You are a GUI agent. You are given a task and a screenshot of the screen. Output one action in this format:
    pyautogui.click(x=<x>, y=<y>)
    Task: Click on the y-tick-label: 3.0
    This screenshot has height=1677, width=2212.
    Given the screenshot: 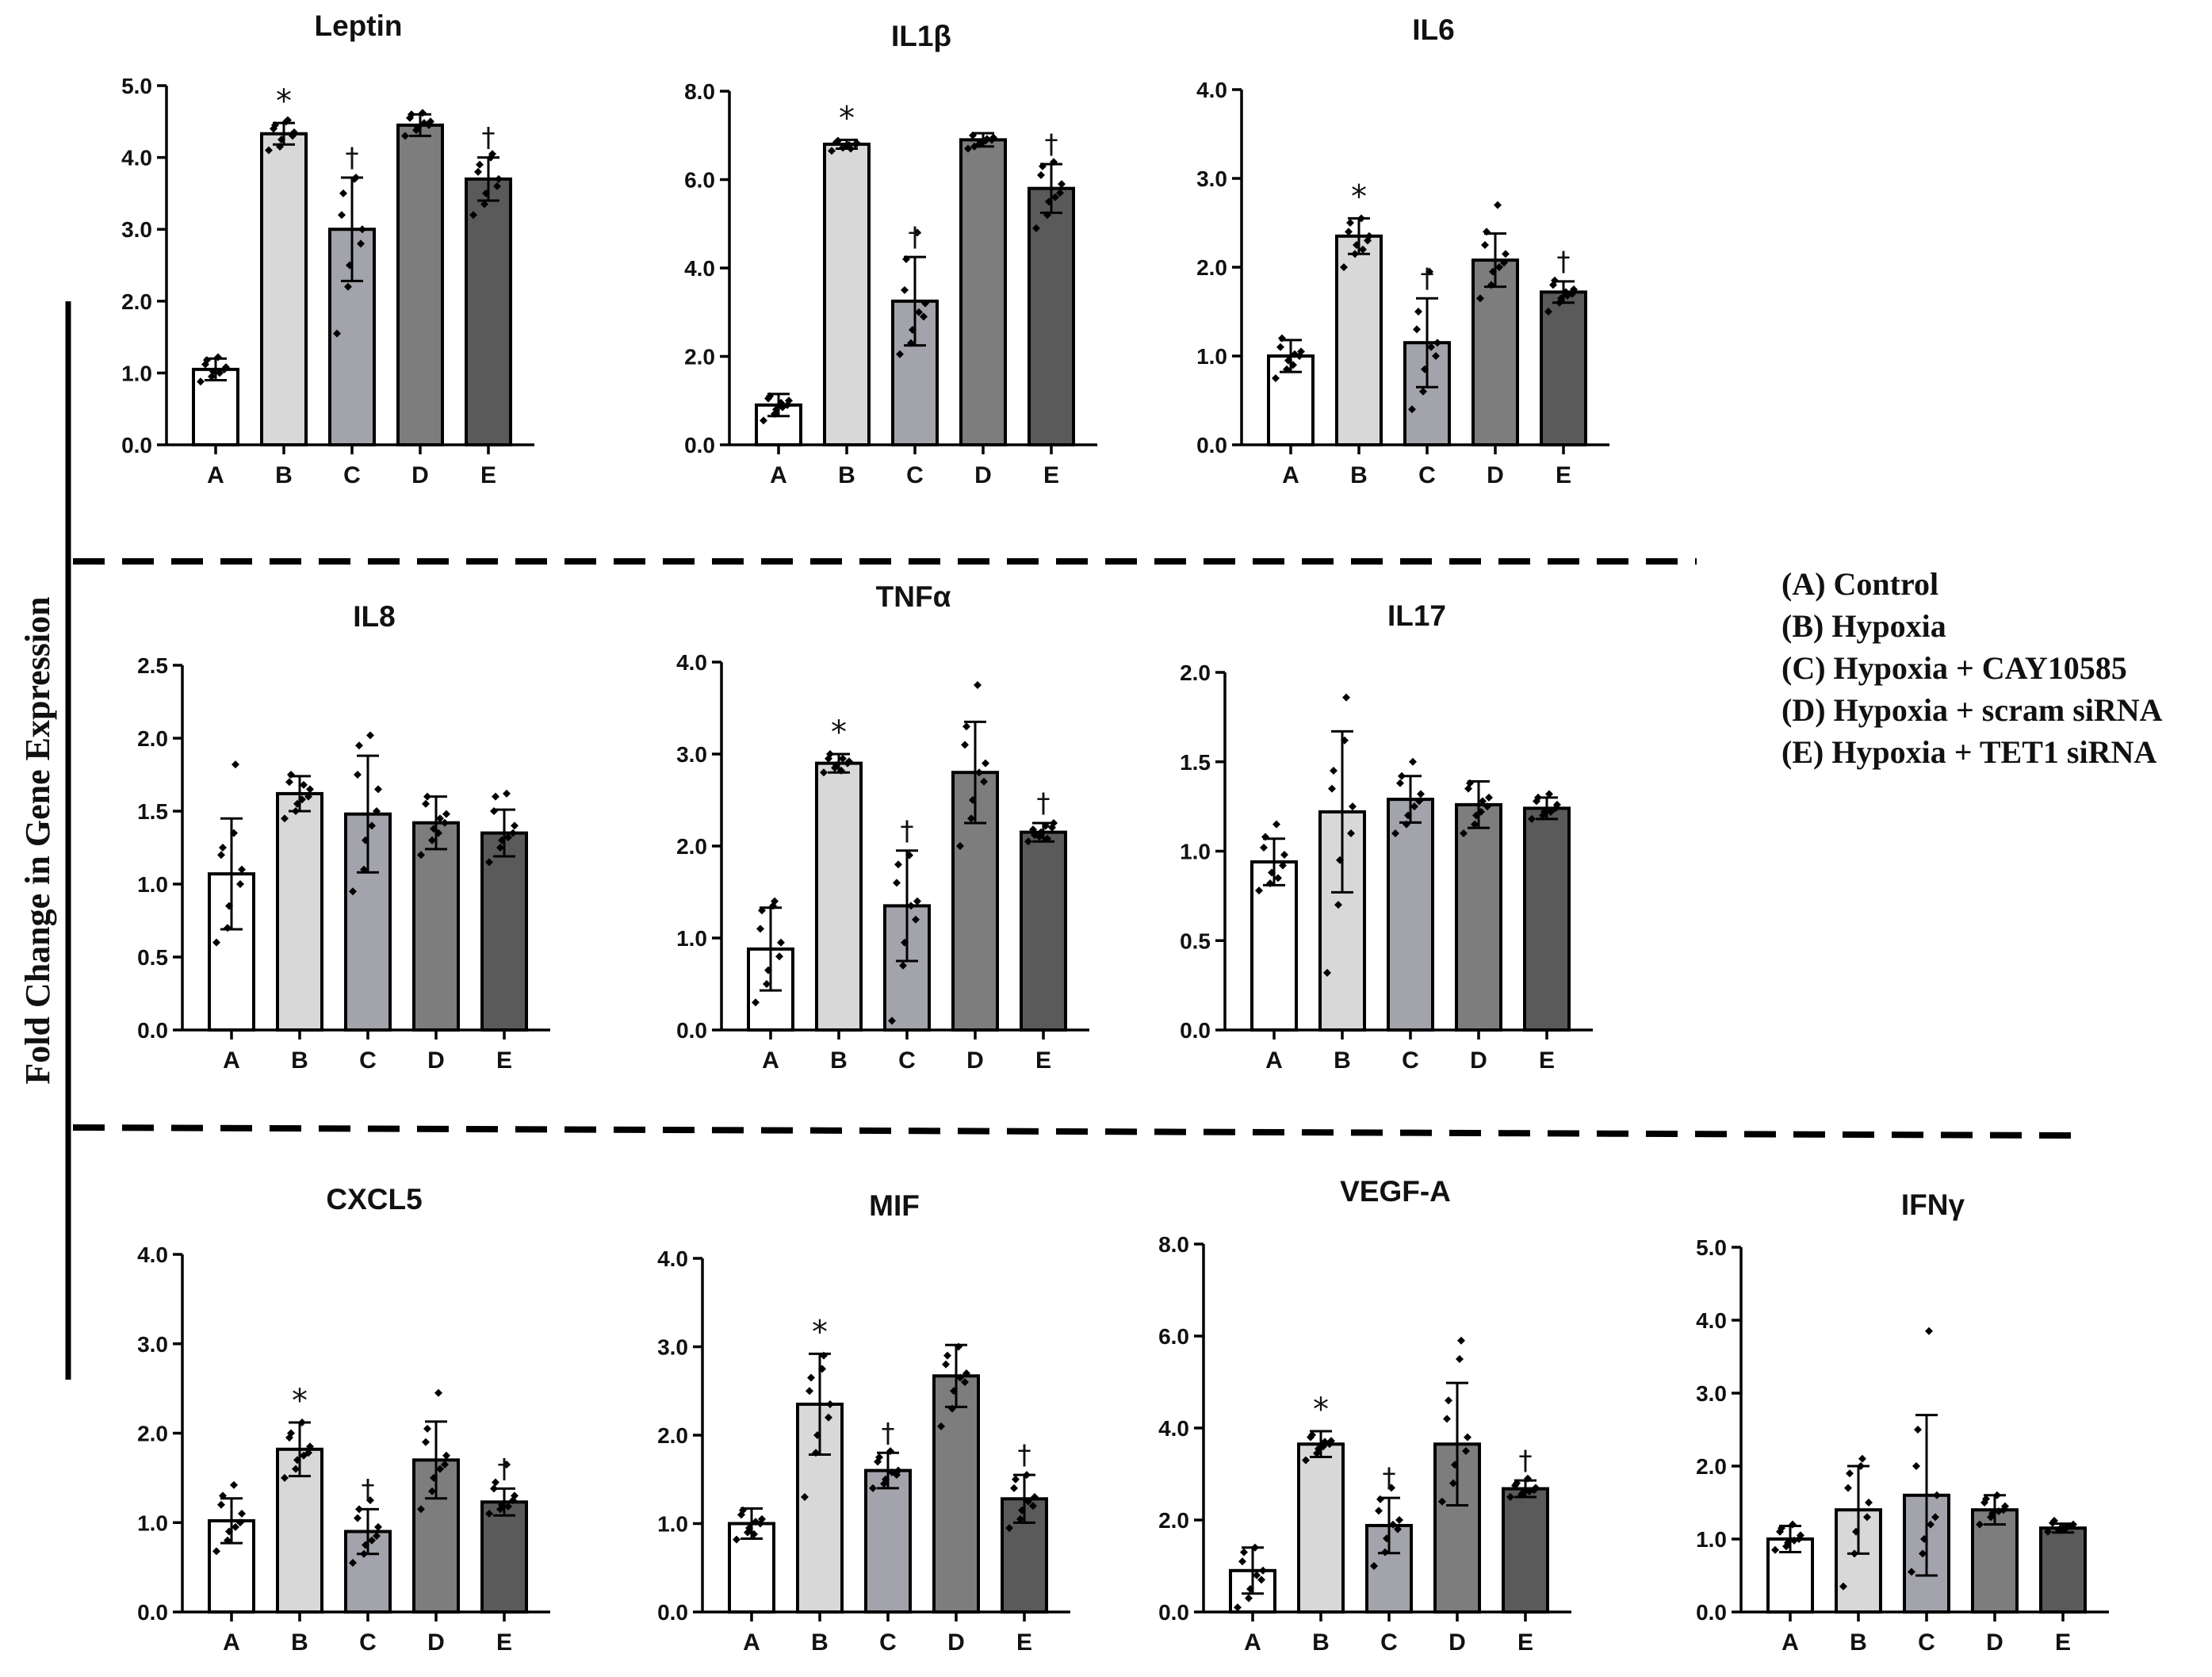 What is the action you would take?
    pyautogui.click(x=136, y=230)
    